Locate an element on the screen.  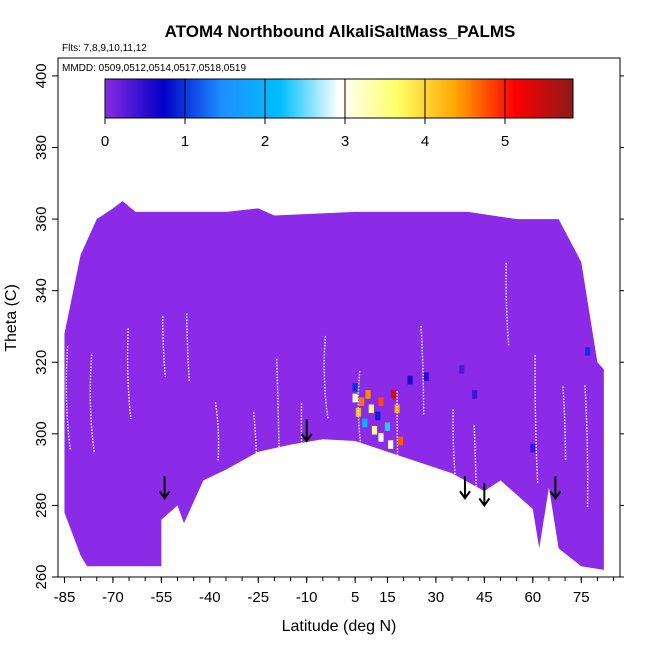
x-tick-label: -10 is located at coordinates (307, 597).